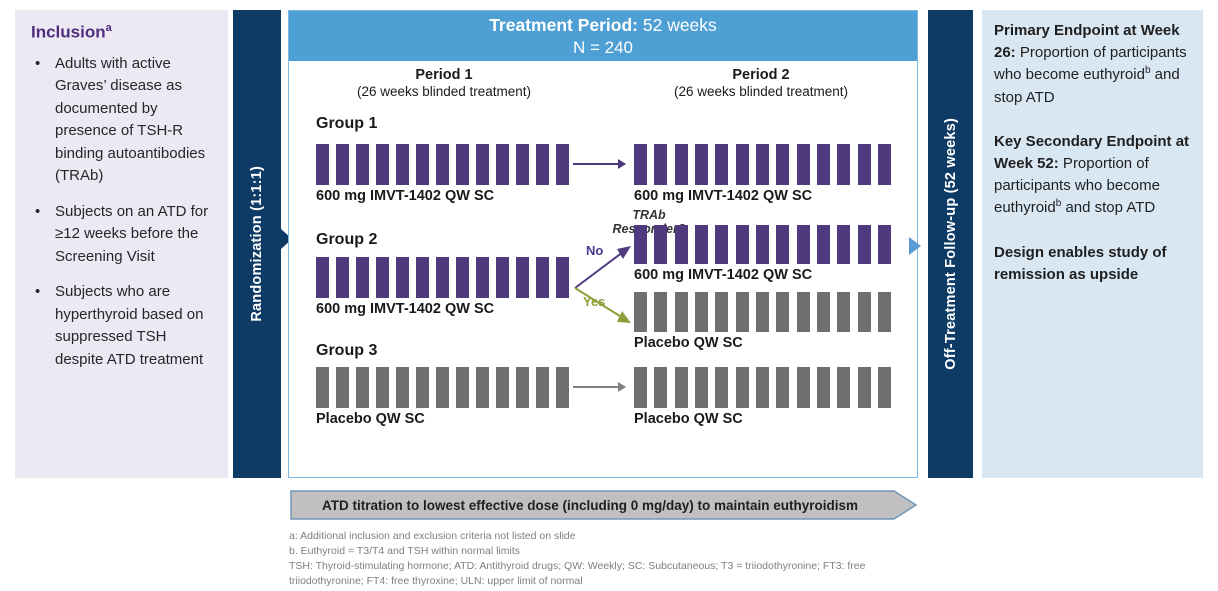  What do you see at coordinates (915, 246) in the screenshot?
I see `to-followup-arrow-icon` at bounding box center [915, 246].